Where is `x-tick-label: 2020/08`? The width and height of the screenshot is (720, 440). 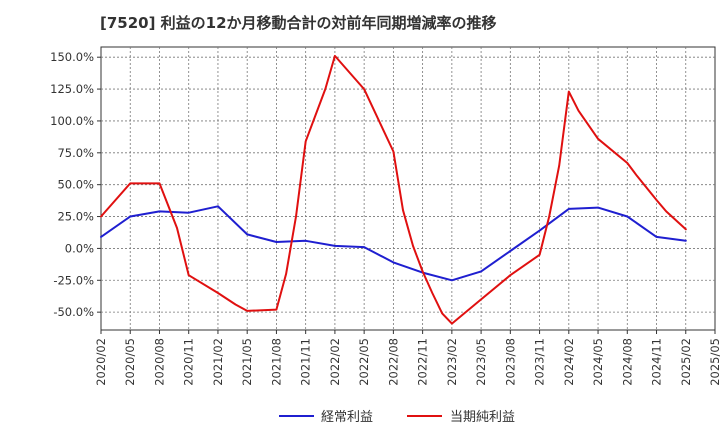
x-tick-label: 2020/08 is located at coordinates (159, 362).